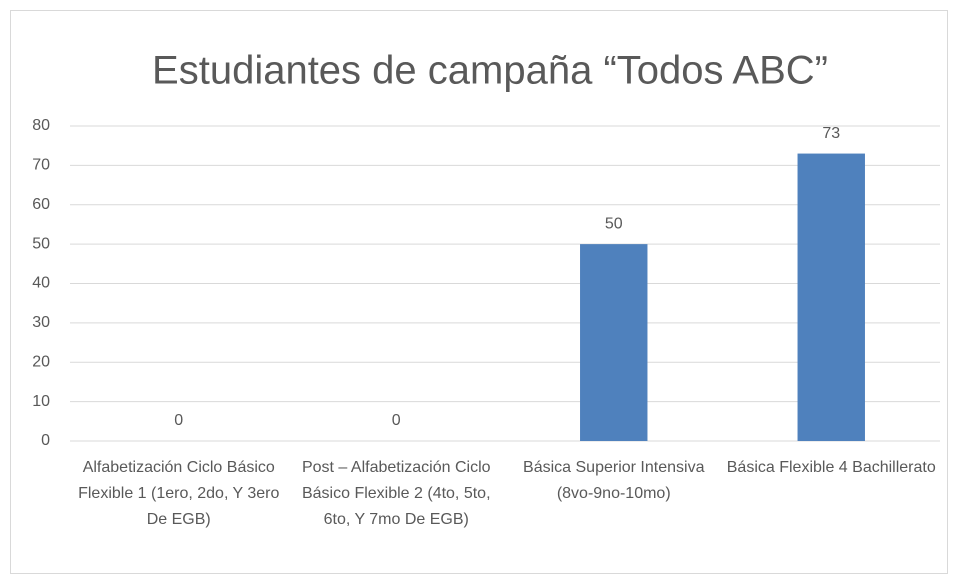 The height and width of the screenshot is (584, 958). I want to click on y-tick-label: 0, so click(45, 440).